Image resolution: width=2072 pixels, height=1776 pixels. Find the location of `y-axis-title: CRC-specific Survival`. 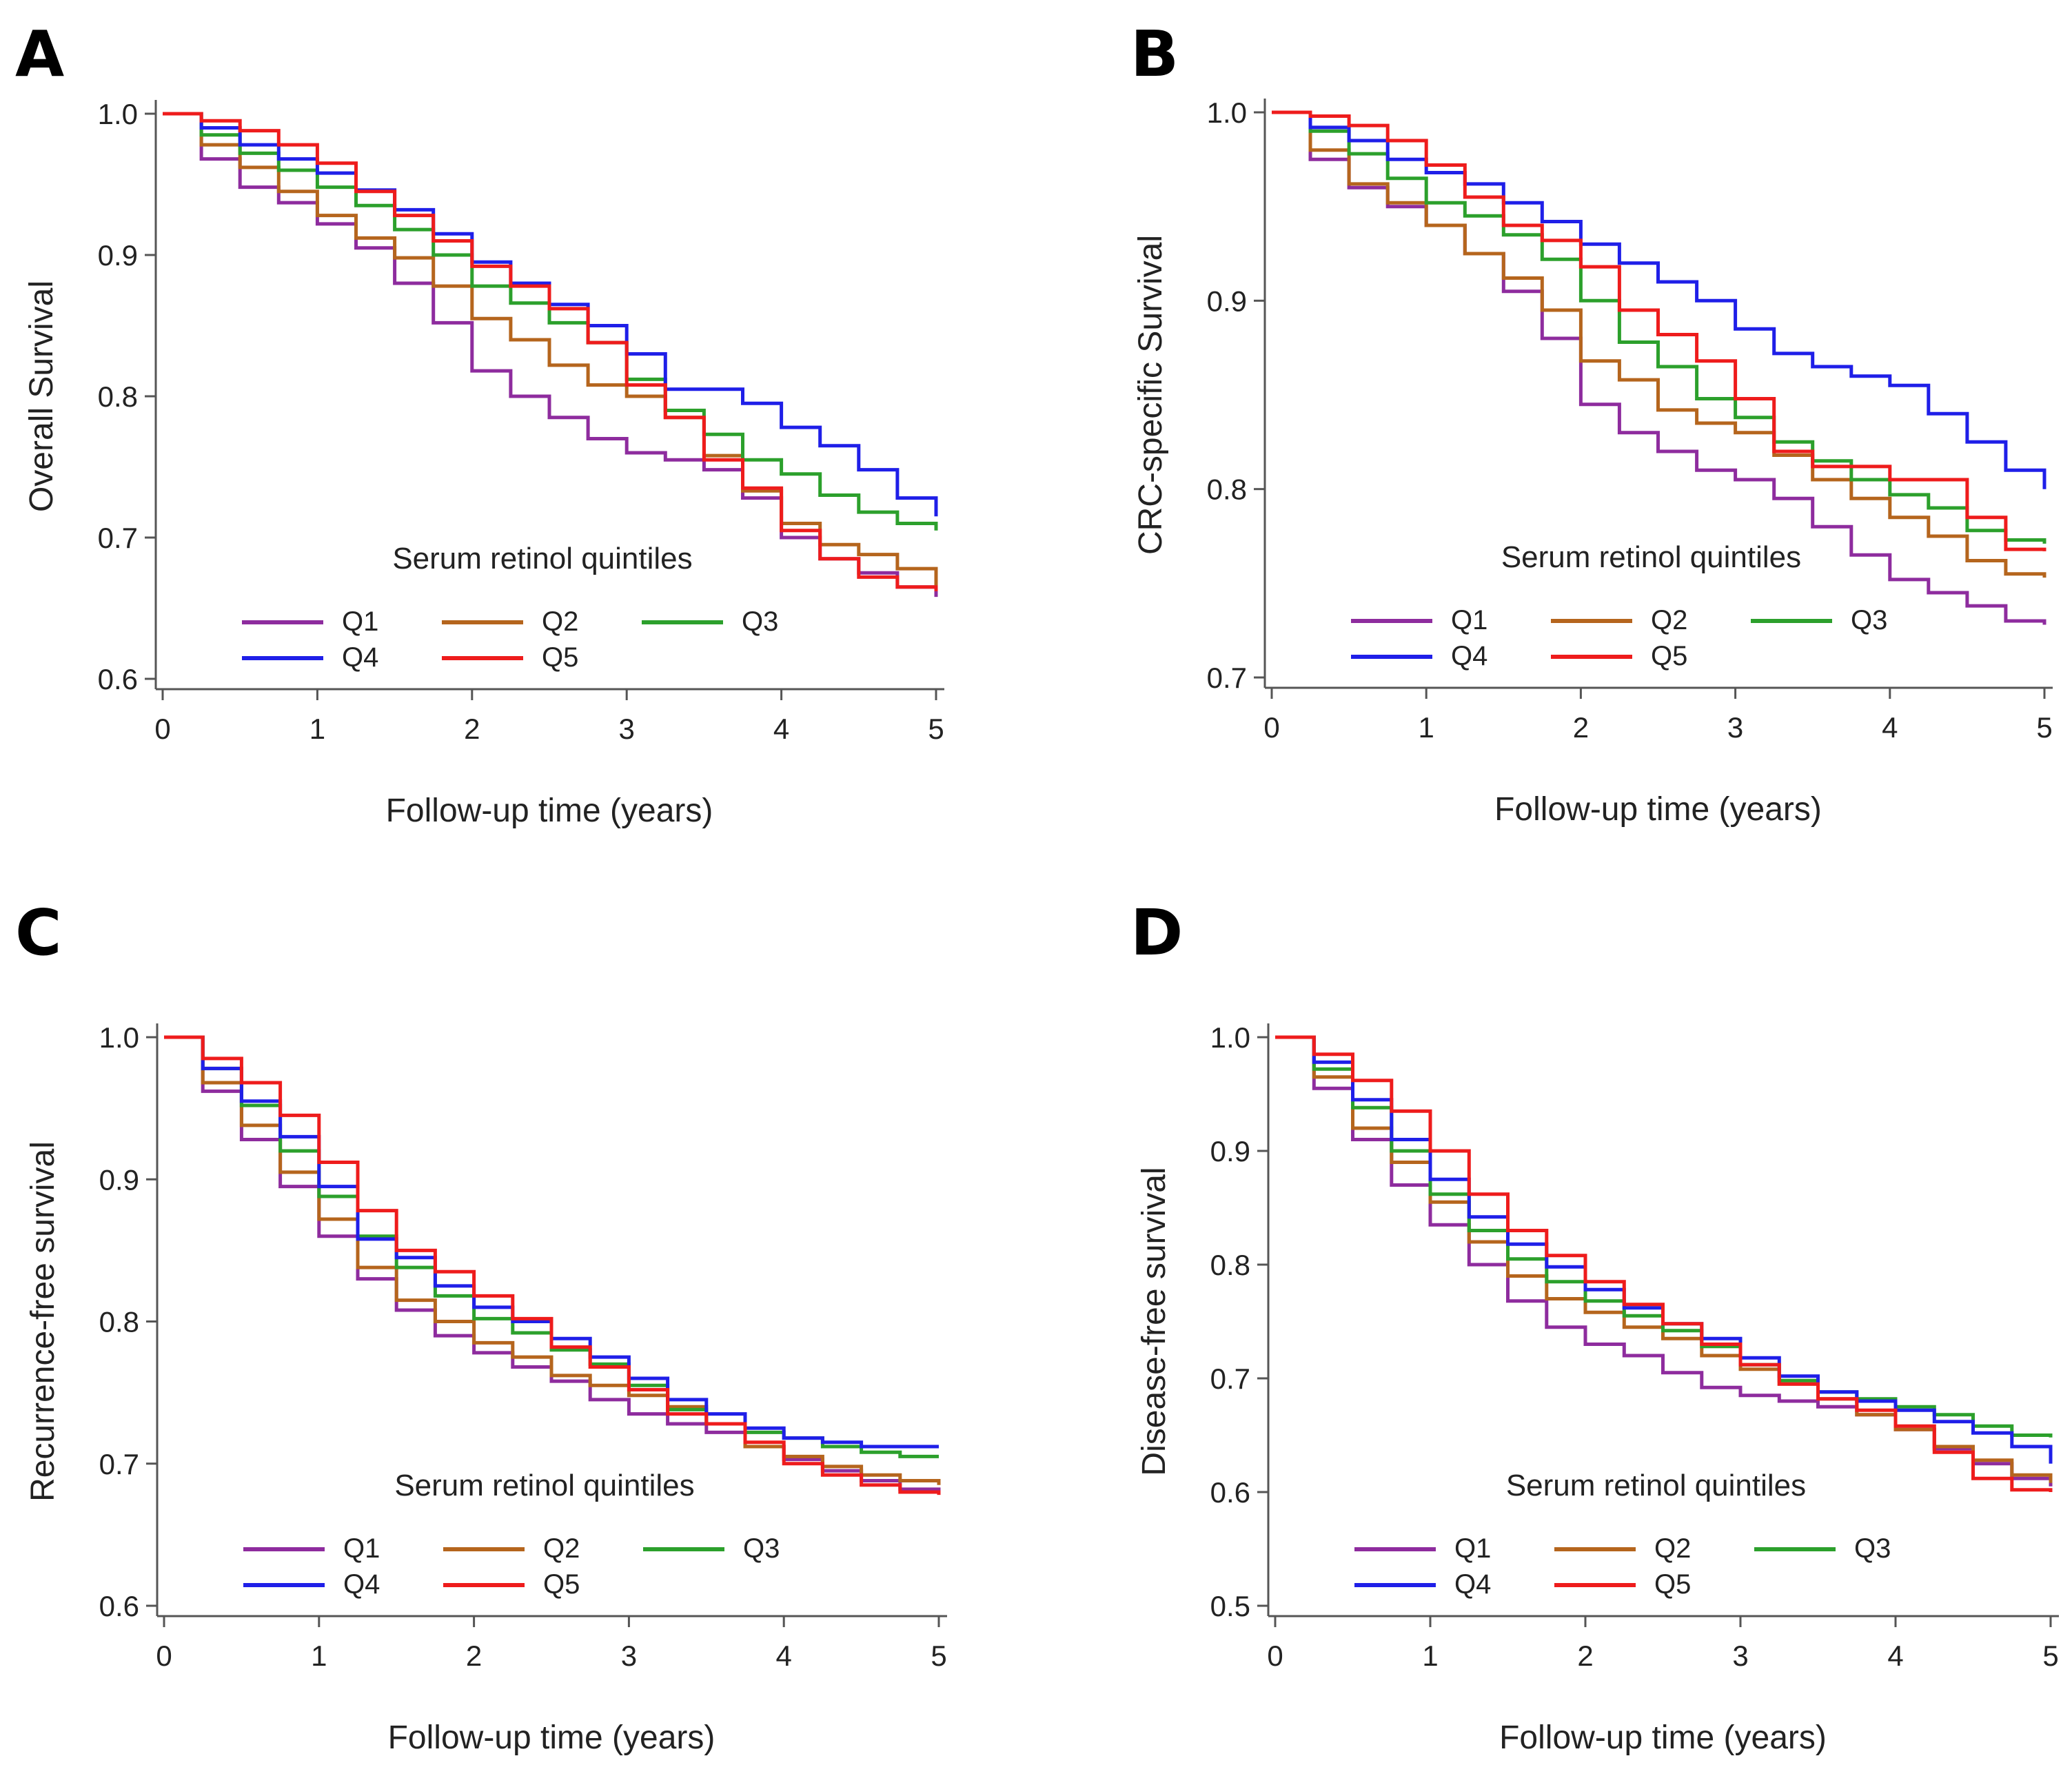

y-axis-title: CRC-specific Survival is located at coordinates (1151, 395).